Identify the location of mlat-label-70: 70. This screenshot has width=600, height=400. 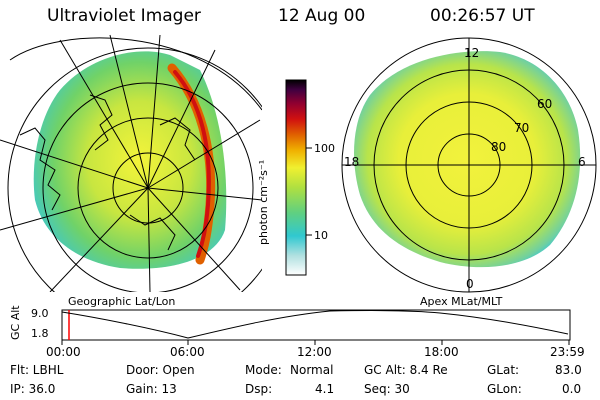
(522, 128).